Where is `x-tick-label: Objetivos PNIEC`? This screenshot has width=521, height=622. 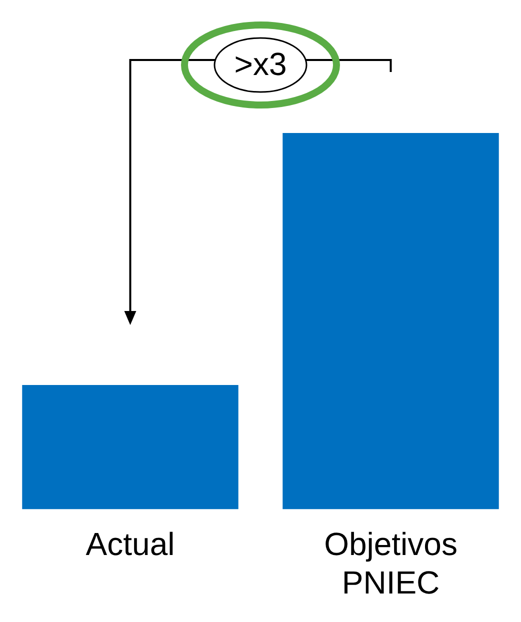
x-tick-label: Objetivos PNIEC is located at coordinates (391, 563).